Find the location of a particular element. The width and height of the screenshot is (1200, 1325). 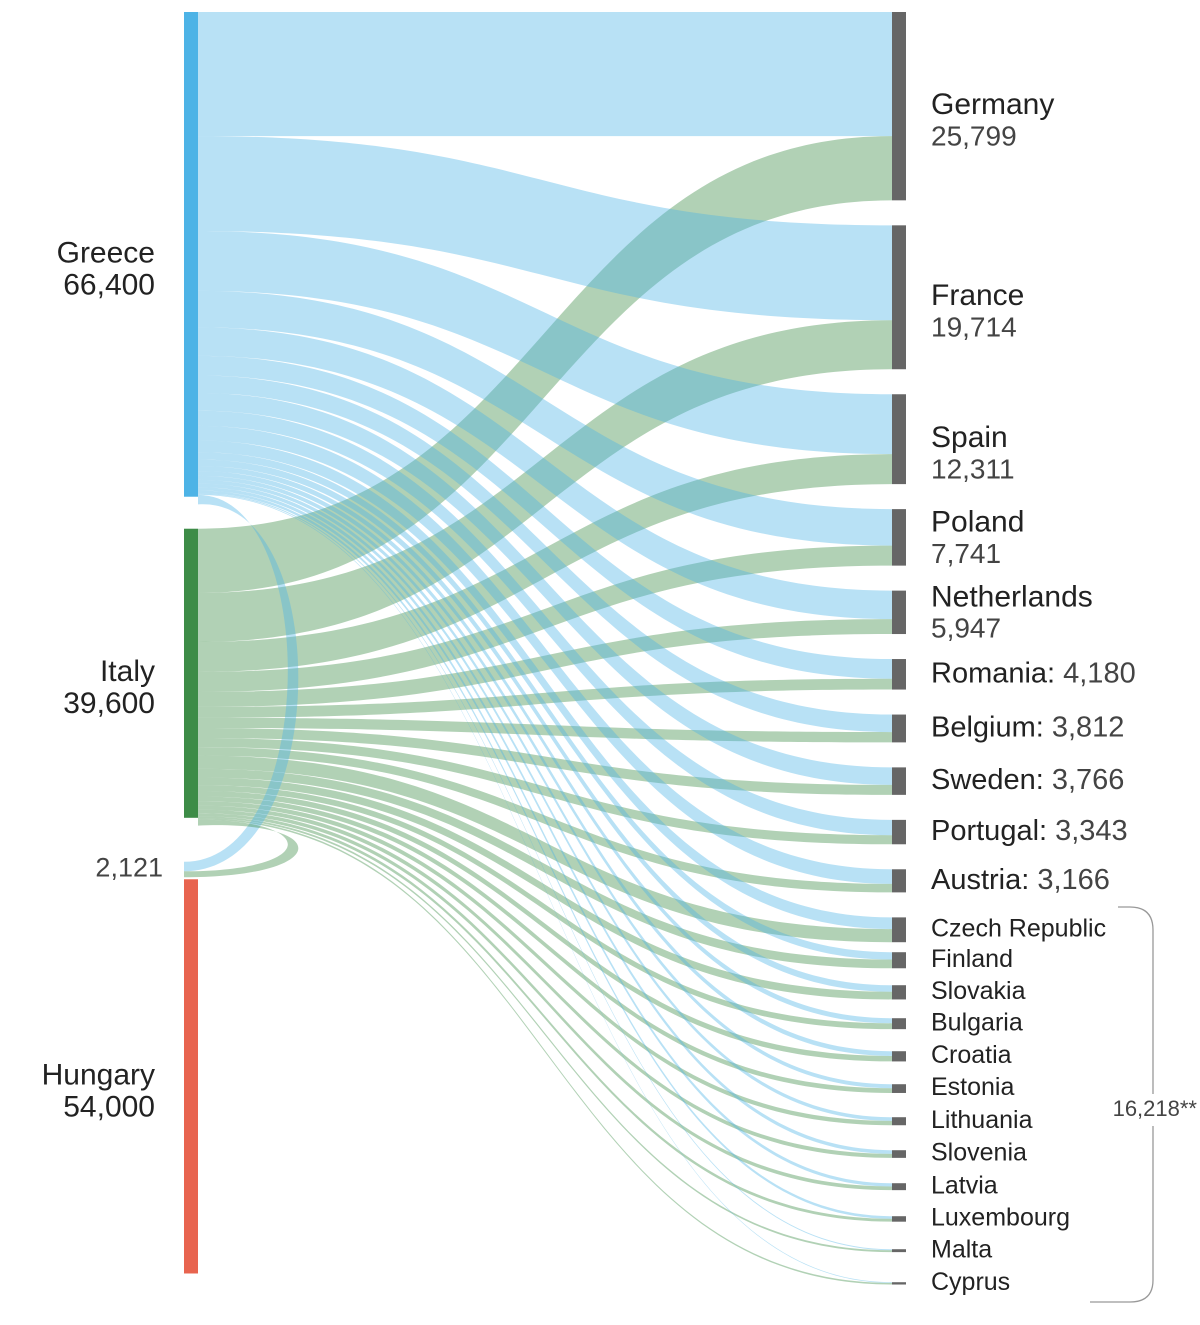

target-name: Estonia is located at coordinates (972, 1087).